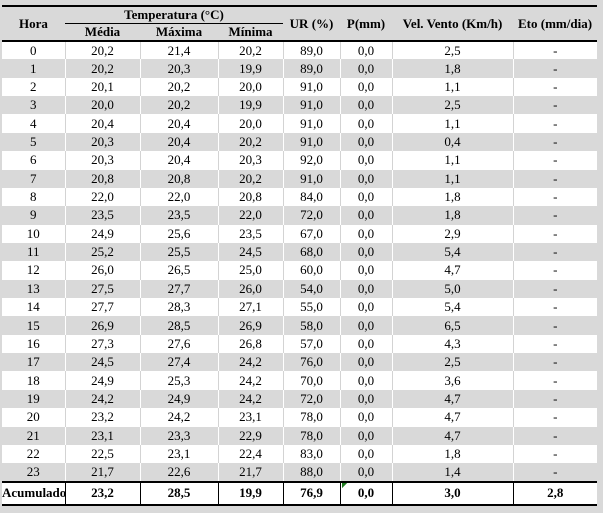 This screenshot has width=603, height=513. Describe the element at coordinates (178, 289) in the screenshot. I see `cell: 27,7` at that location.